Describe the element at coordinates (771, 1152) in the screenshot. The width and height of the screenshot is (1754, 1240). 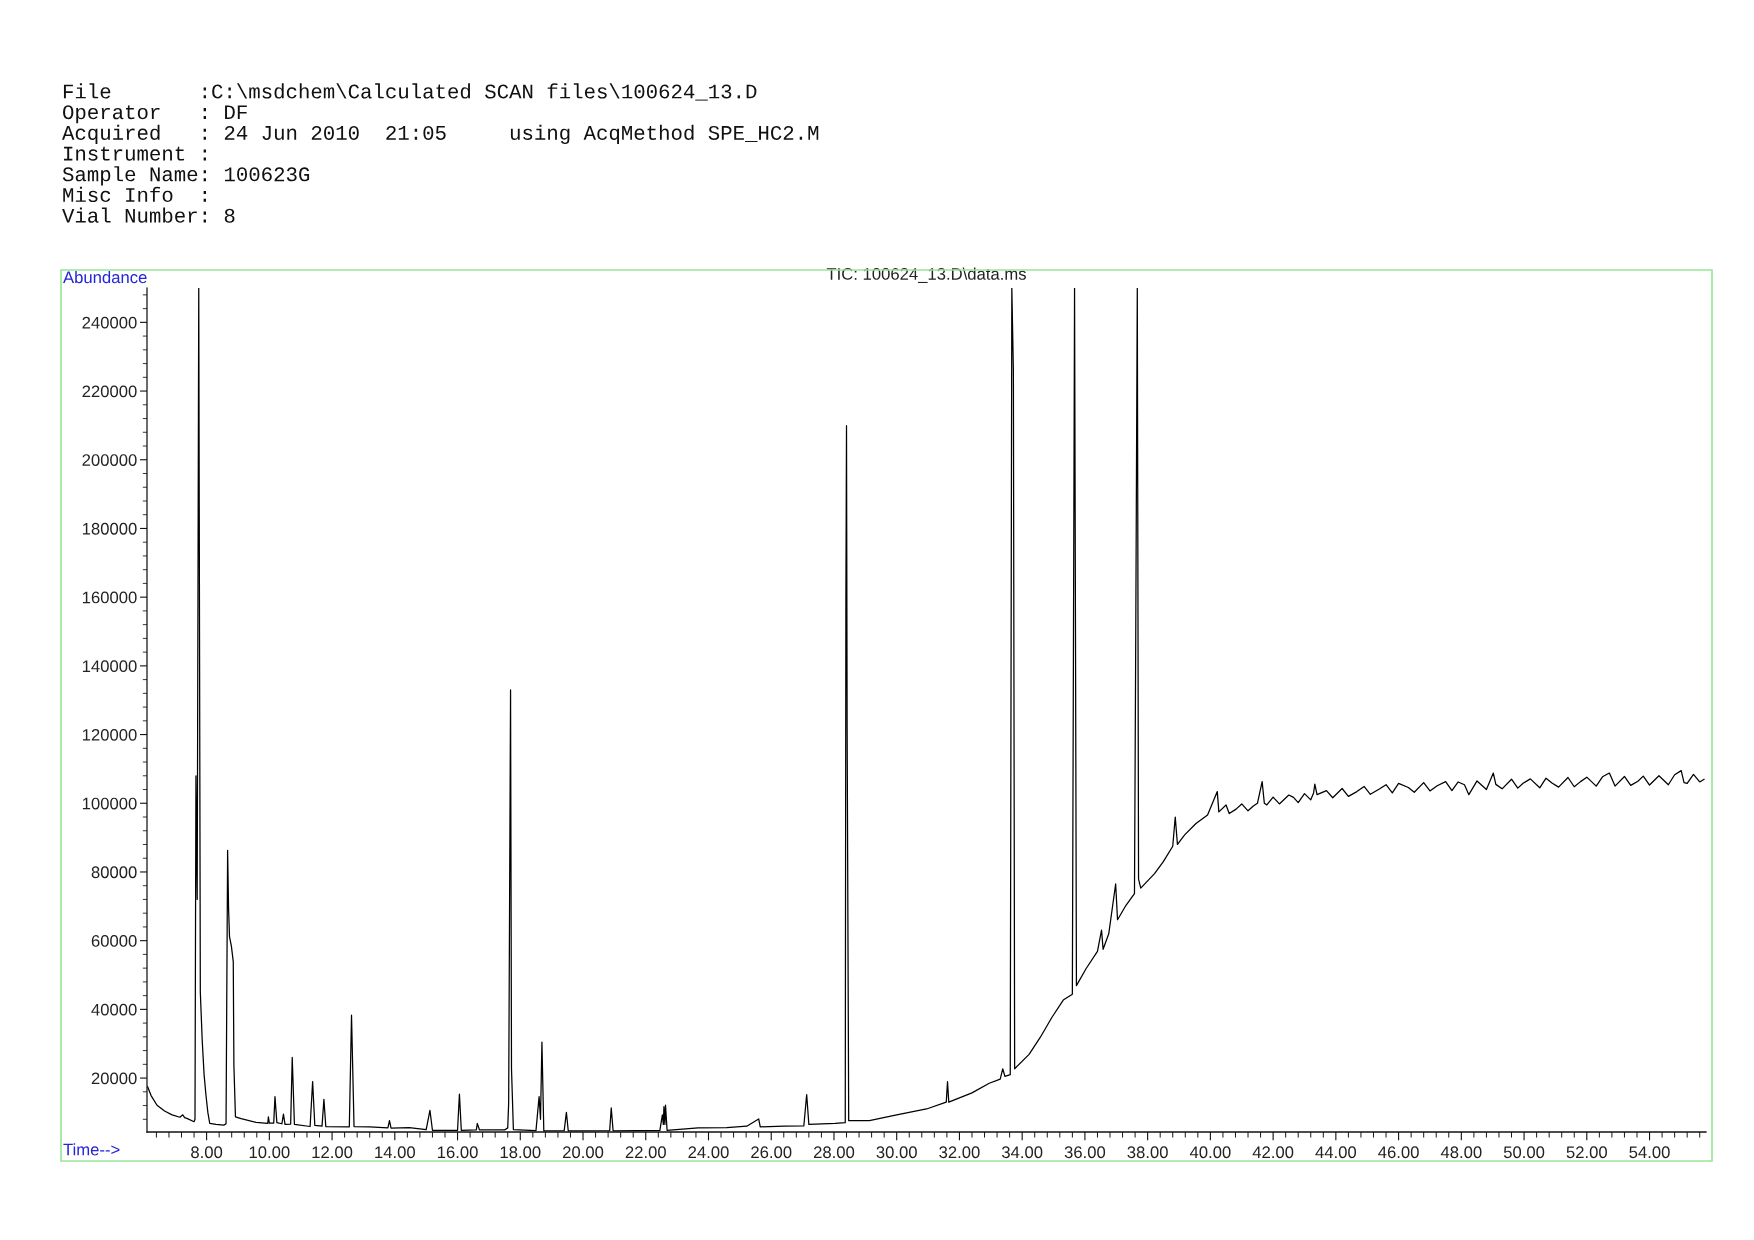
I see `x-tick-label: 26.00` at that location.